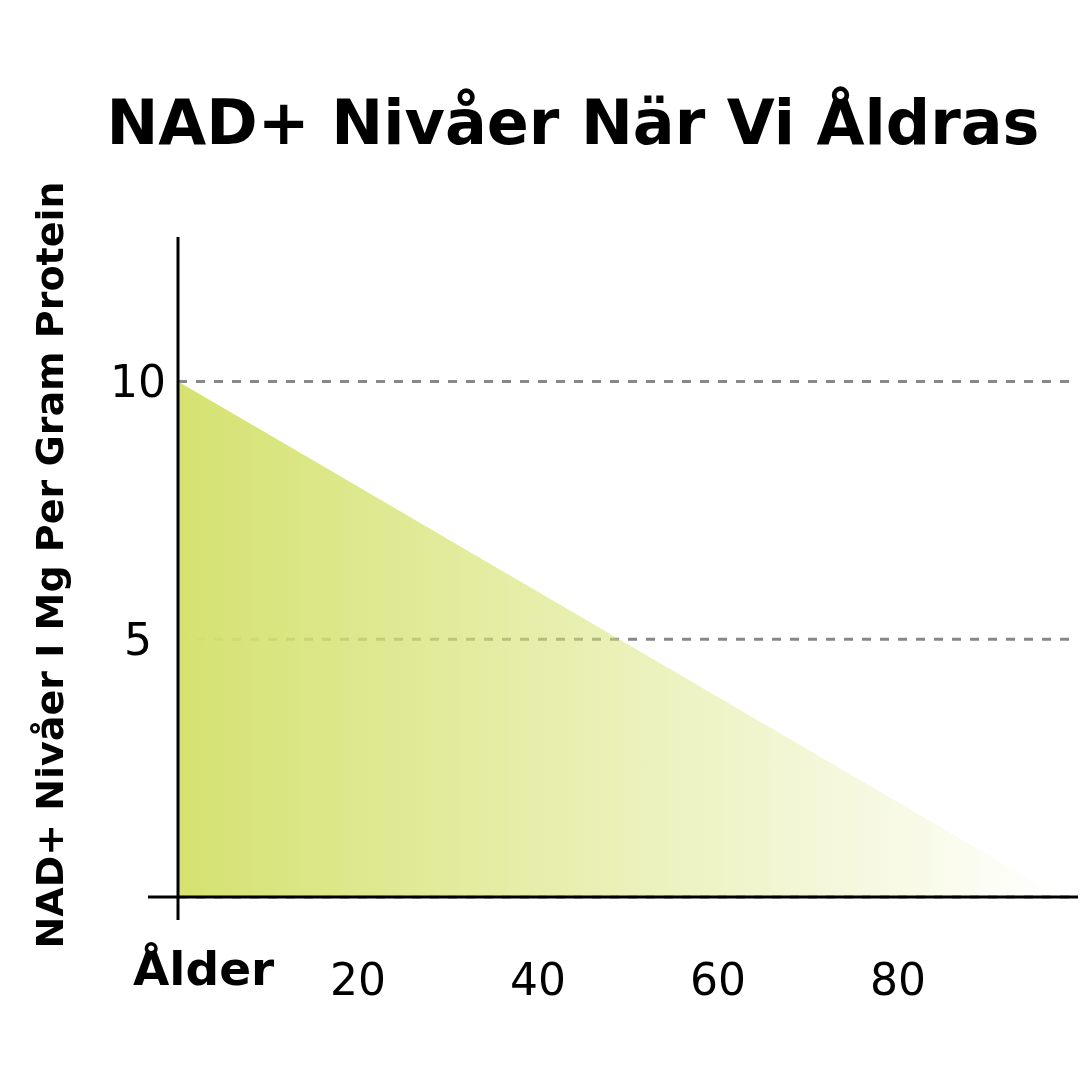 The width and height of the screenshot is (1080, 1080). I want to click on x-tick-label: 80, so click(898, 979).